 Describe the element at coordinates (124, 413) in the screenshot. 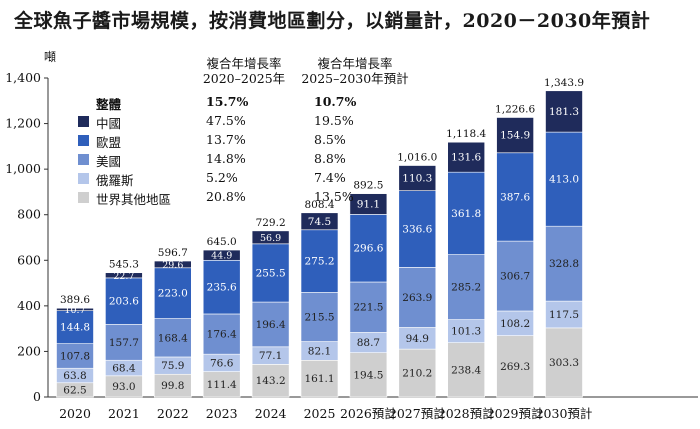

I see `x-tick-label: 2021` at that location.